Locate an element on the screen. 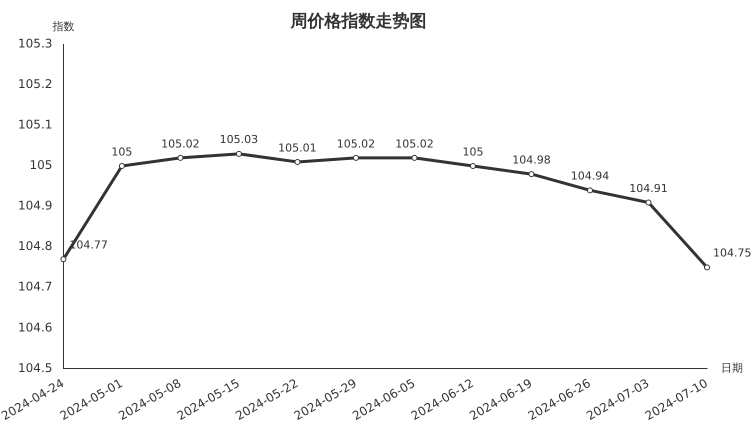  chart-title: 周价格指数走势图 is located at coordinates (358, 22).